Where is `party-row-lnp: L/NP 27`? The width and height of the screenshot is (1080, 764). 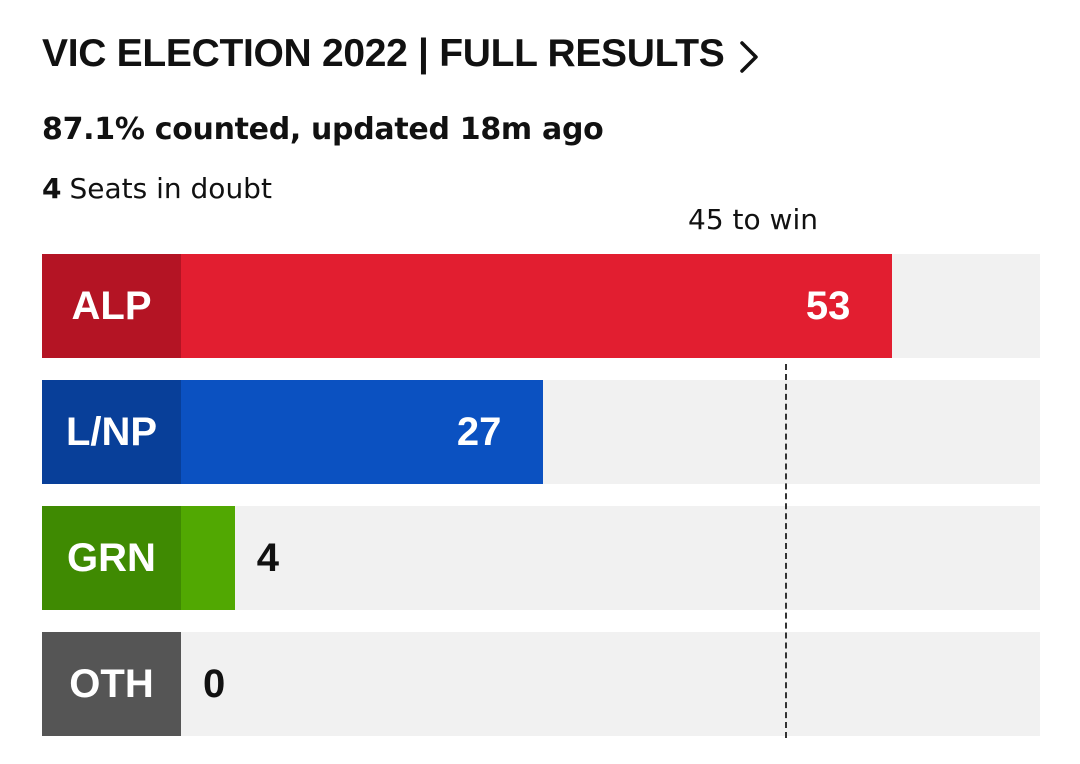 party-row-lnp: L/NP 27 is located at coordinates (541, 432).